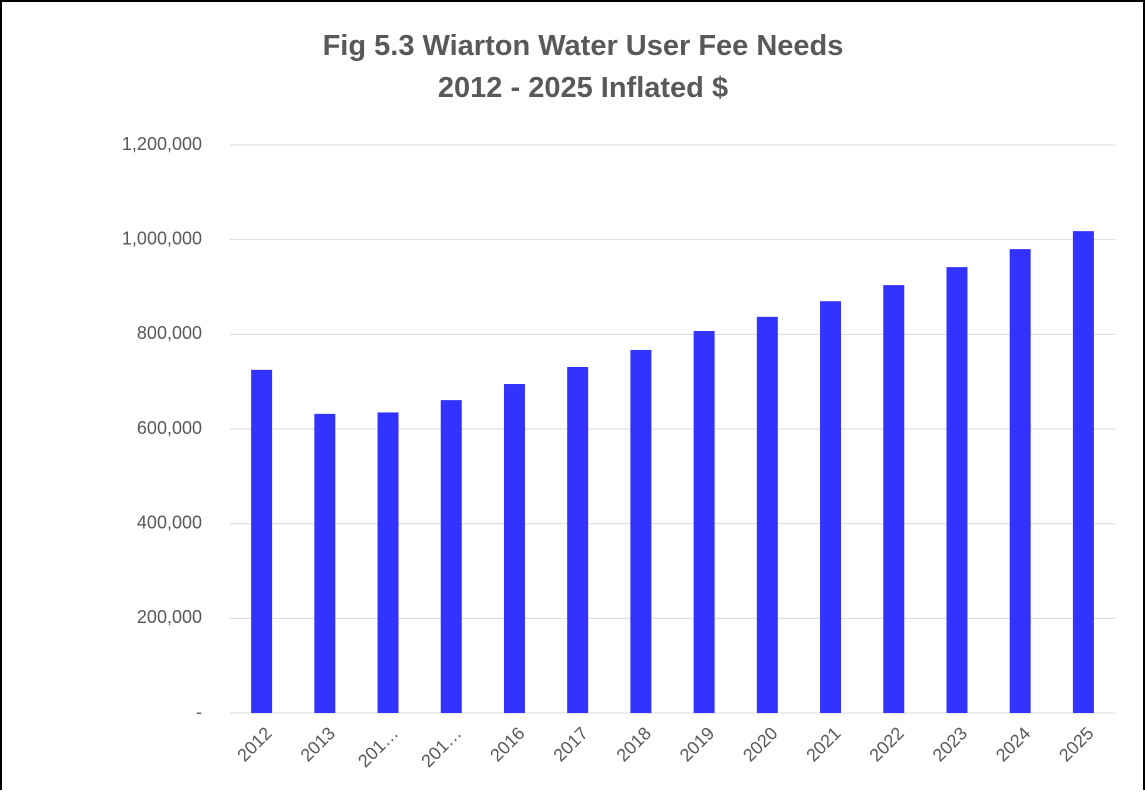  I want to click on y-tick-label: -, so click(199, 712).